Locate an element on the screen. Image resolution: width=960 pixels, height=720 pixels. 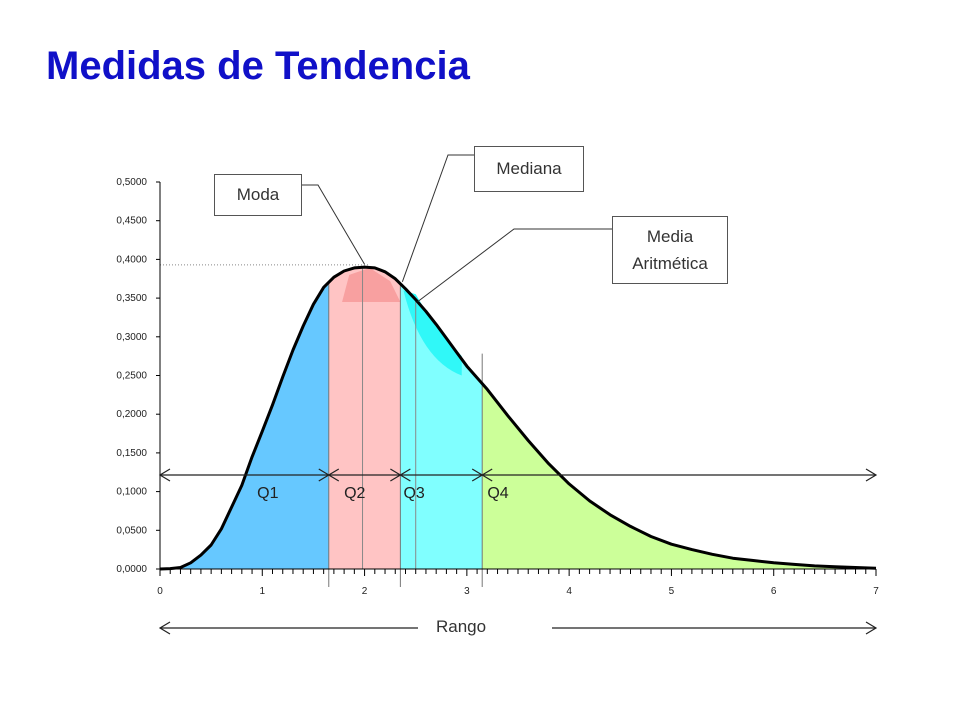
page-title: Medidas de Tendencia is located at coordinates (258, 66).